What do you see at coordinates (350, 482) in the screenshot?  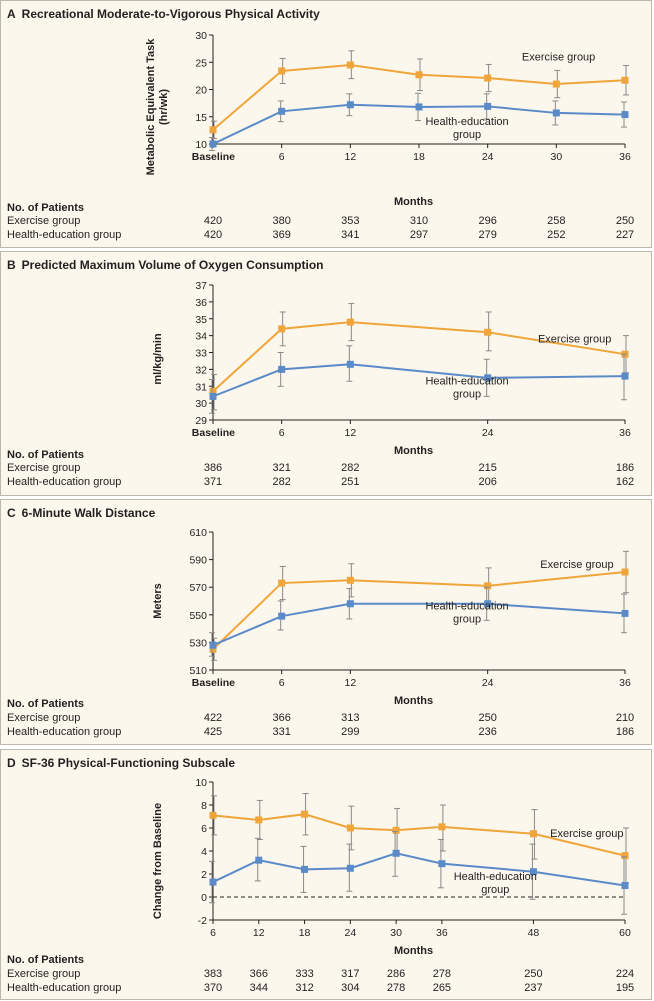 I see `health-patient-count: 251` at bounding box center [350, 482].